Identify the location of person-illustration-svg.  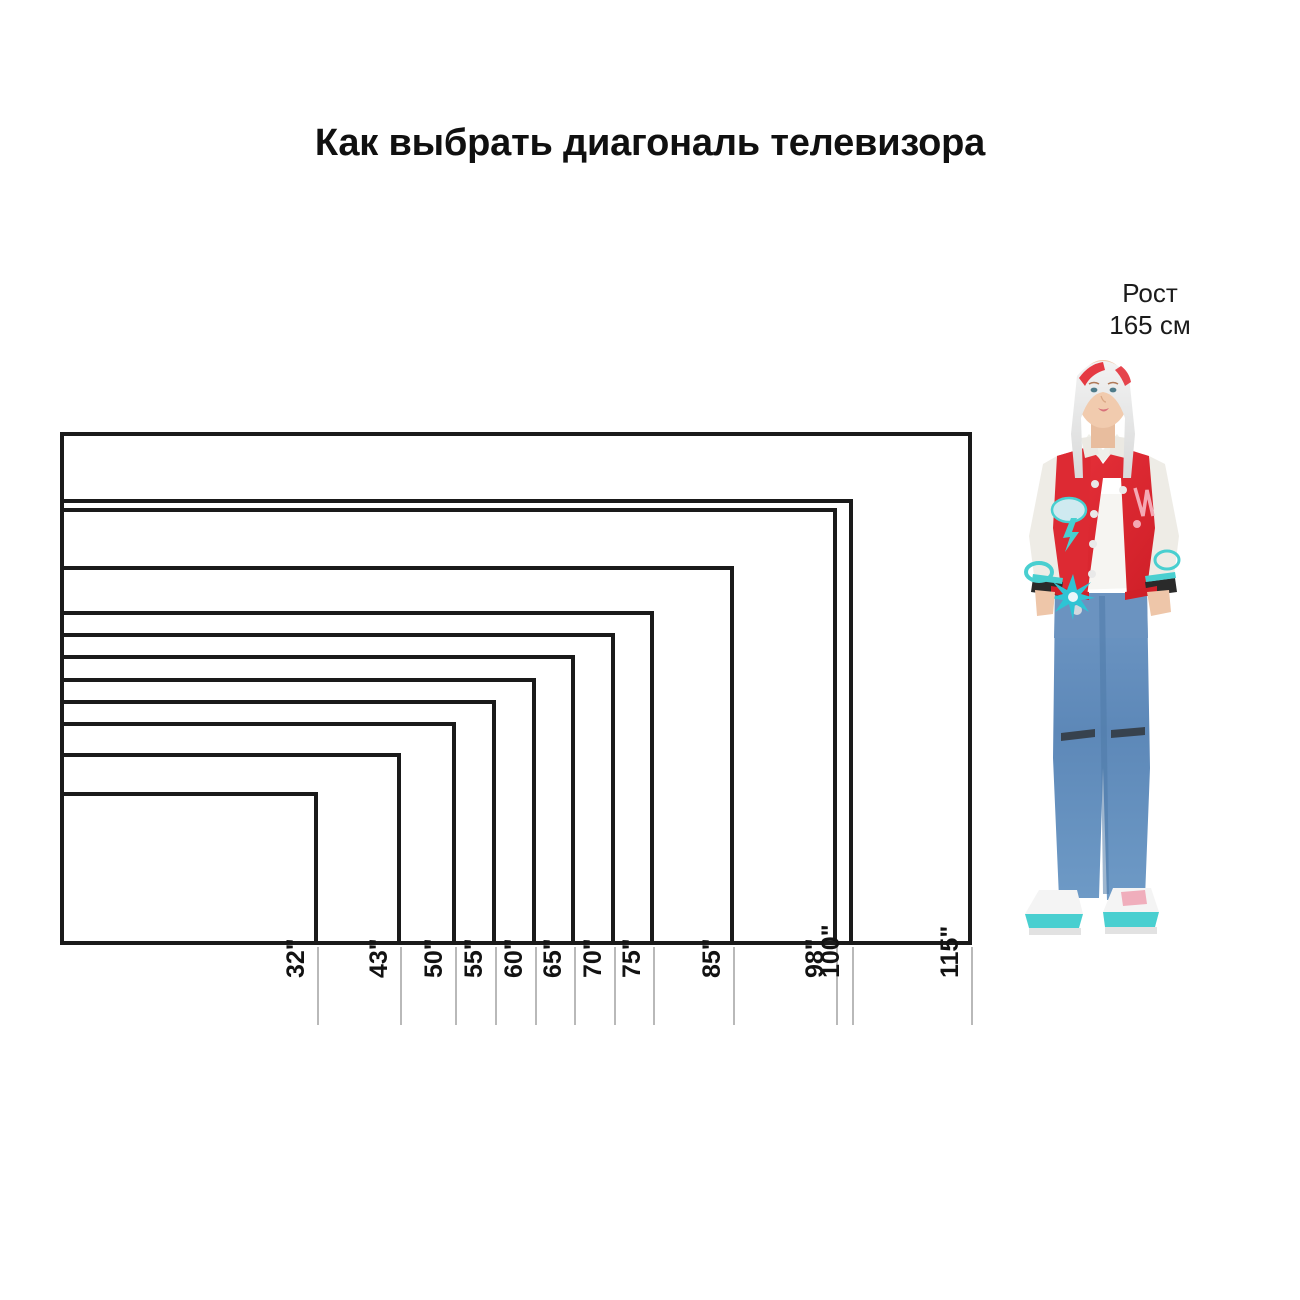
(1102, 647).